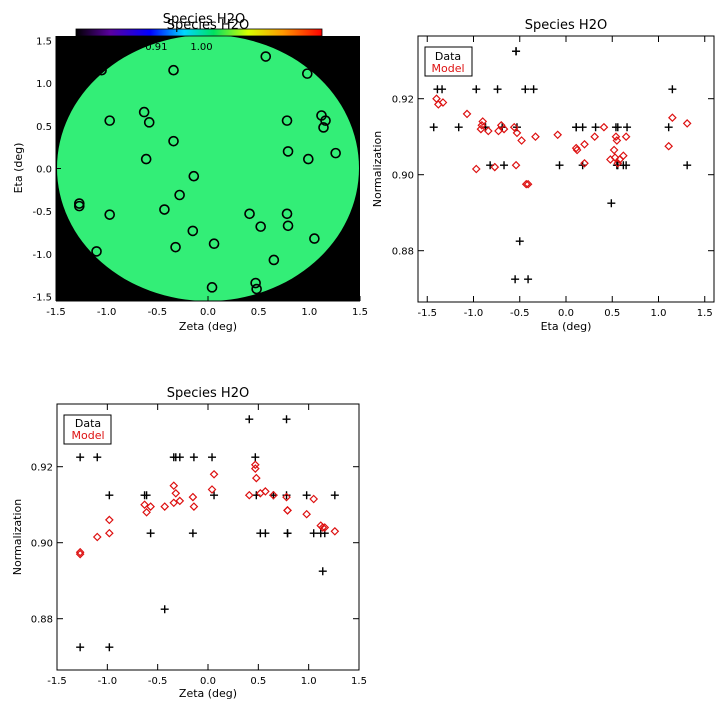 The image size is (720, 720). I want to click on zeta-model-markers, so click(207, 509).